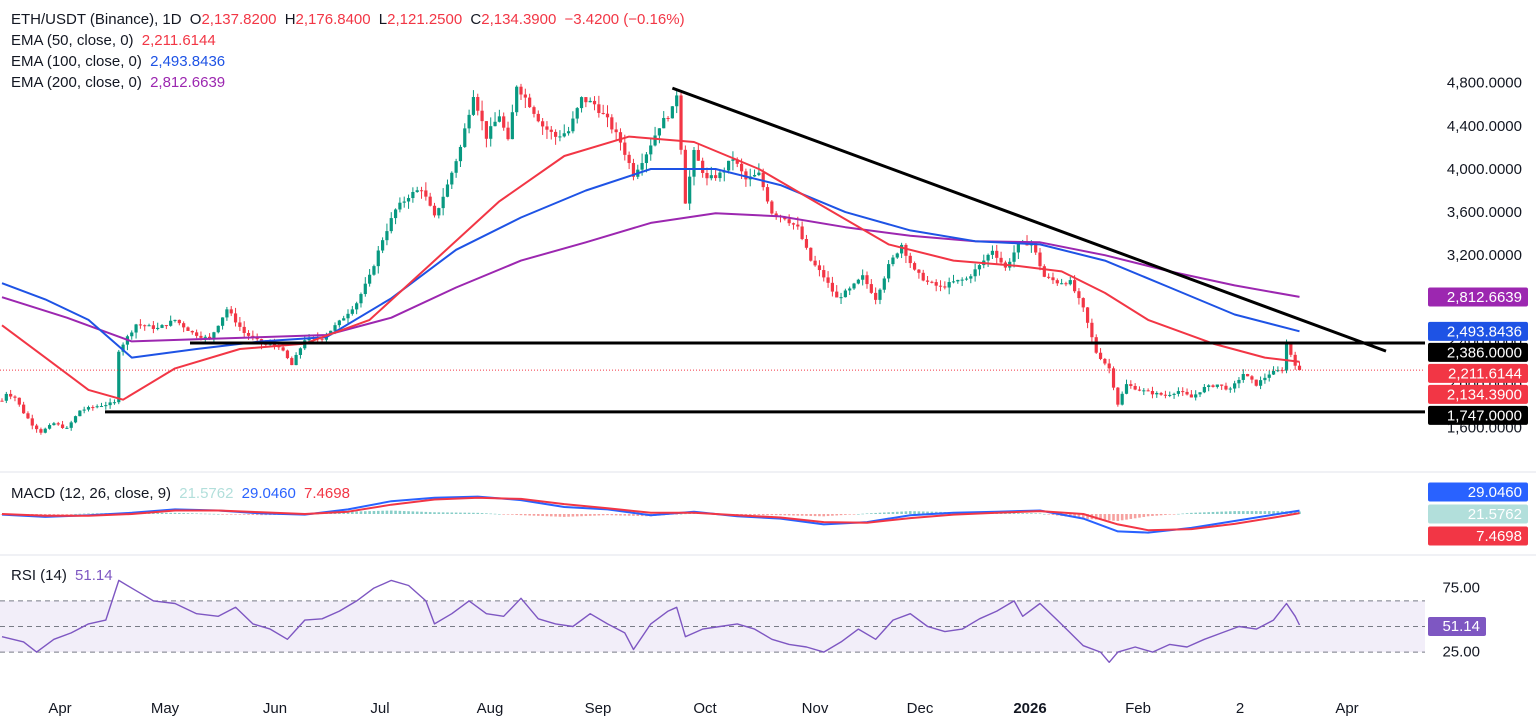  What do you see at coordinates (195, 19) in the screenshot?
I see `open-key: O` at bounding box center [195, 19].